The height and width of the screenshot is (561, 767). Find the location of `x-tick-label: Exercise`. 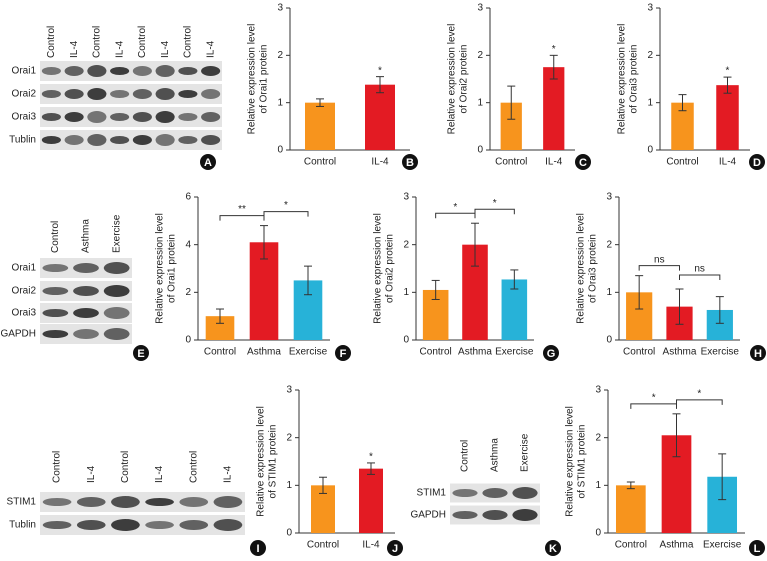

x-tick-label: Exercise is located at coordinates (308, 352).